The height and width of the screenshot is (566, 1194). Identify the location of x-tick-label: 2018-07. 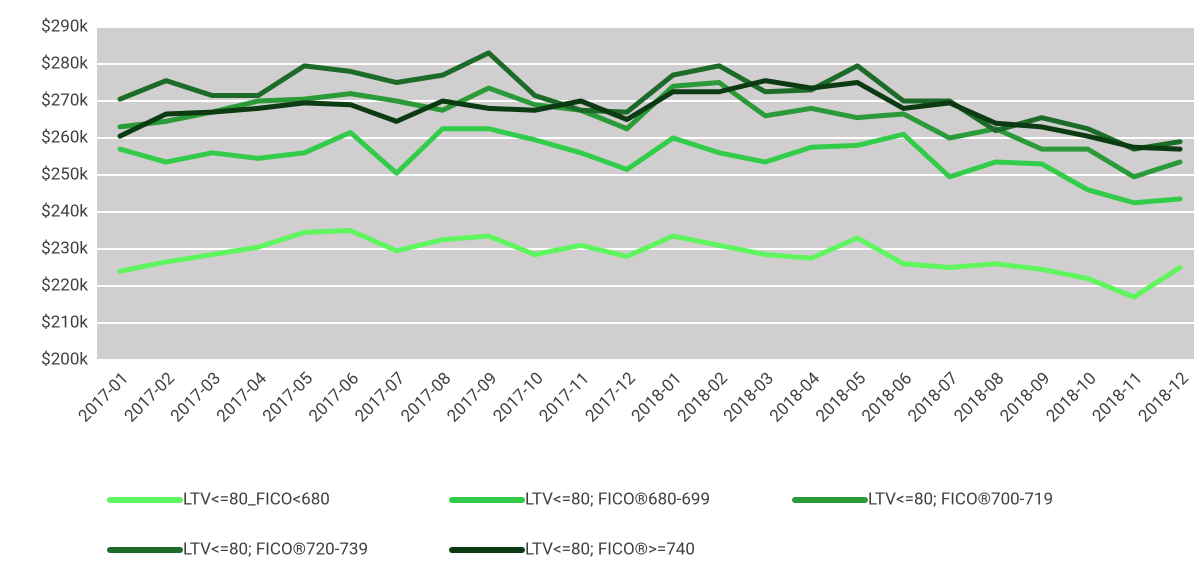
(933, 398).